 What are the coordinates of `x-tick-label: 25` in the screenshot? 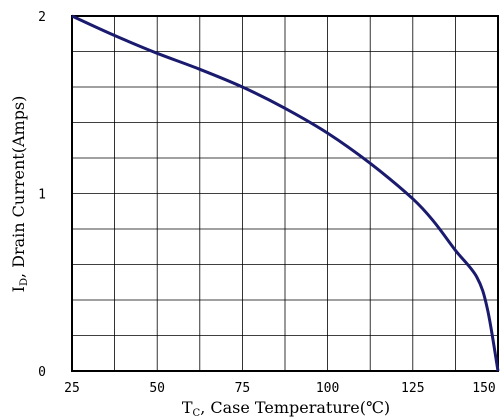 It's located at (72, 388).